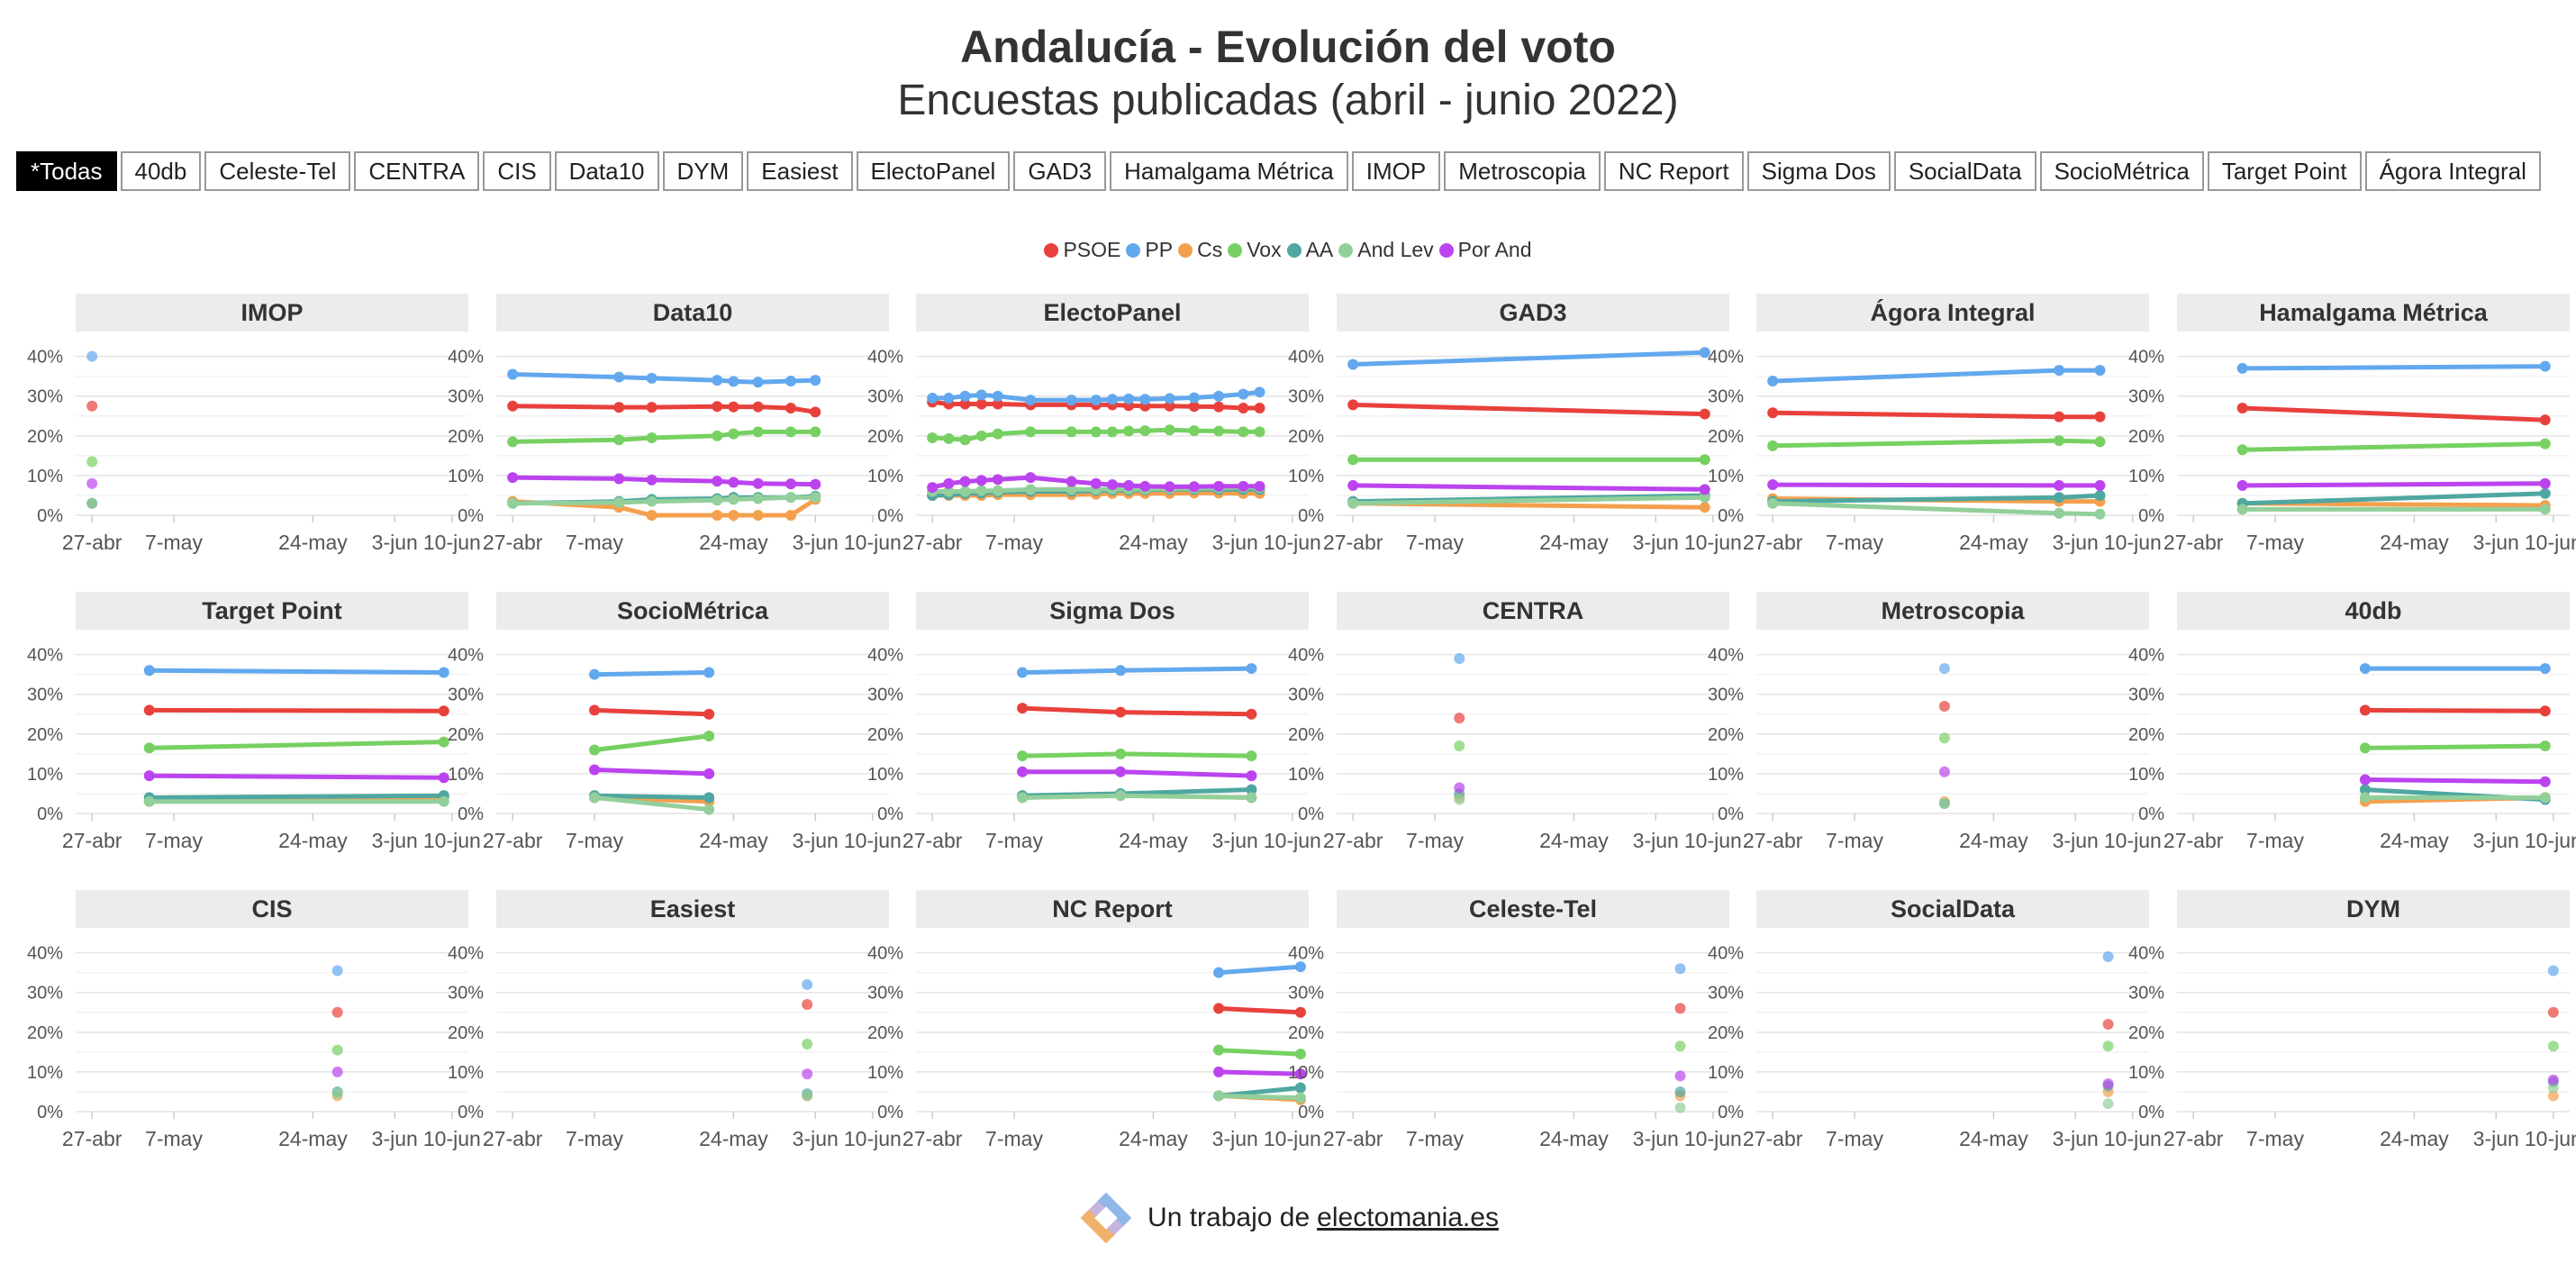  Describe the element at coordinates (607, 171) in the screenshot. I see `filter-button-5: Data10` at that location.